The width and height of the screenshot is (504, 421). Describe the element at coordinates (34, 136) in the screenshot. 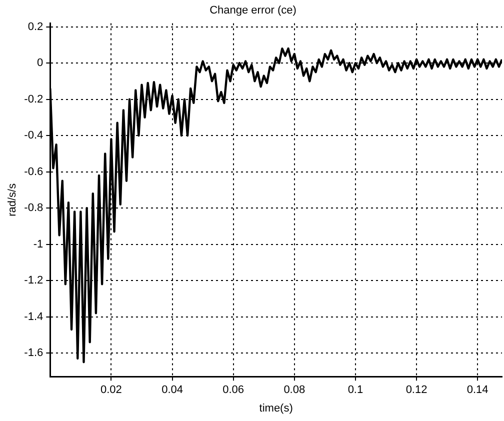

I see `y-tick-label: -0.4` at that location.